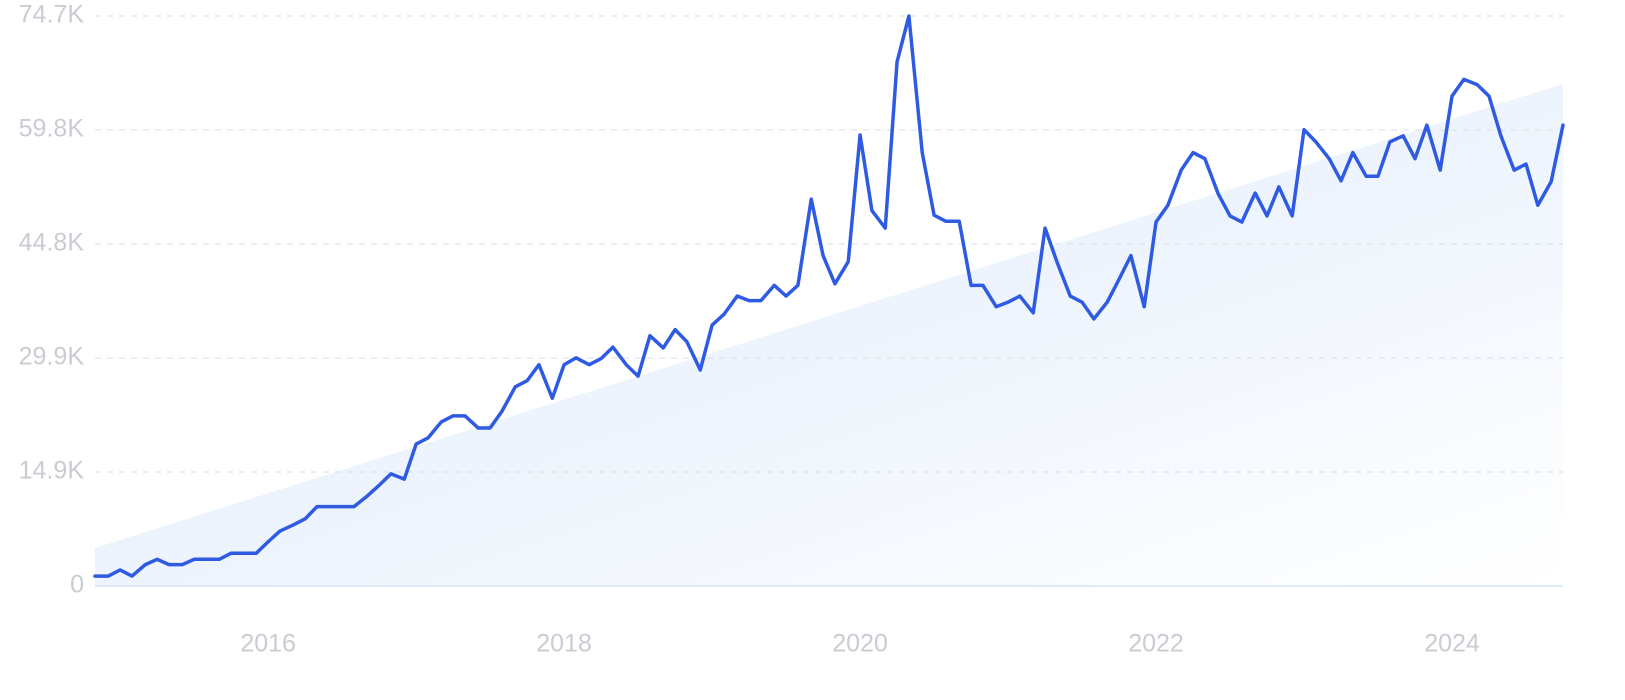 This screenshot has width=1625, height=700. What do you see at coordinates (52, 129) in the screenshot?
I see `y-tick-label: 59.8K` at bounding box center [52, 129].